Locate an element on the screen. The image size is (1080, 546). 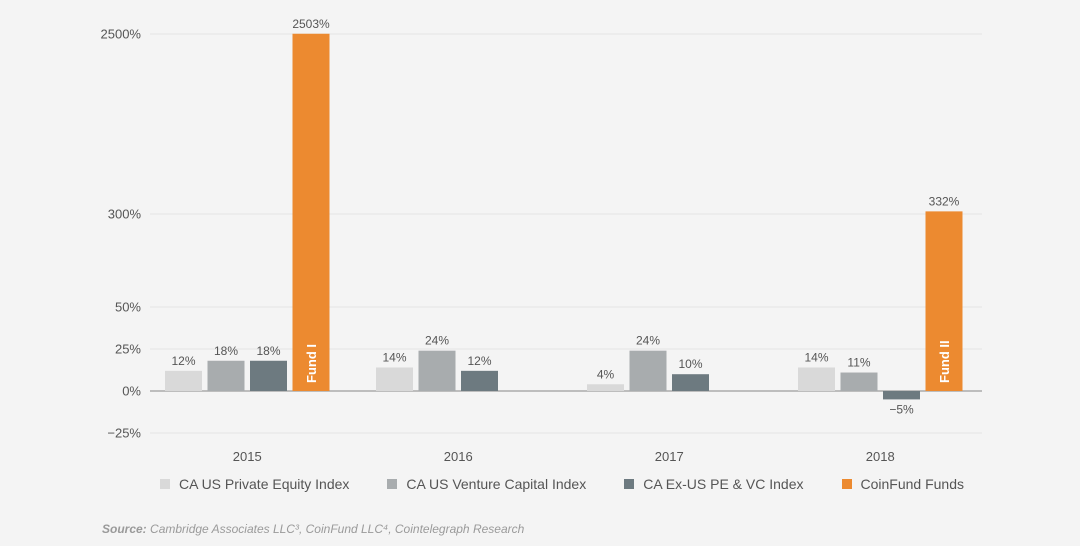
fund-inner-label: Fund I is located at coordinates (311, 363).